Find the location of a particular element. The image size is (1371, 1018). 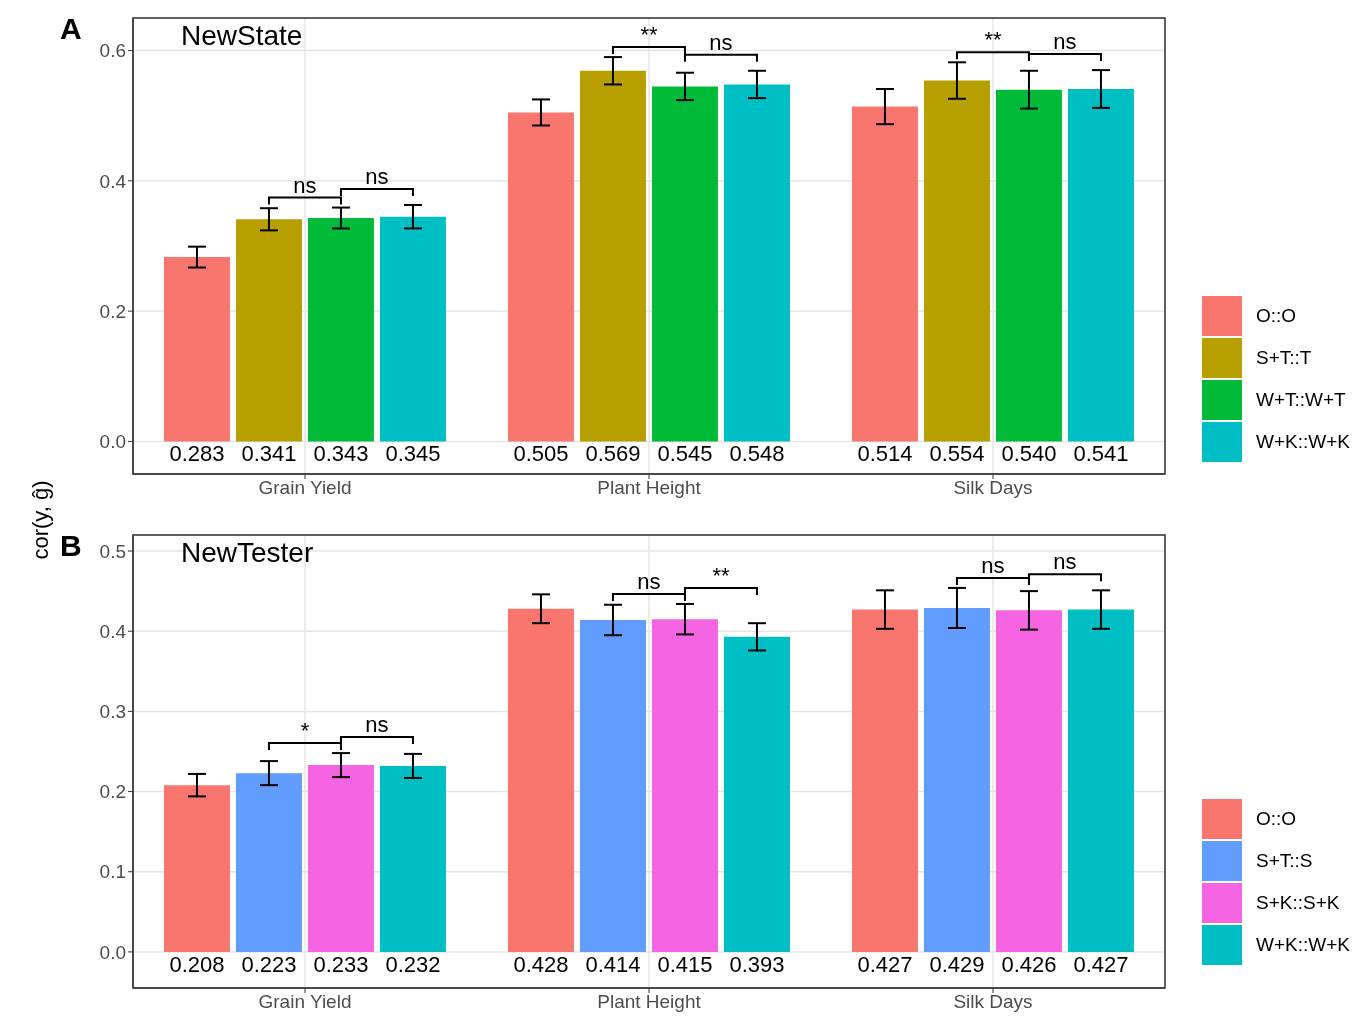

data-label: 0.429 is located at coordinates (957, 964).